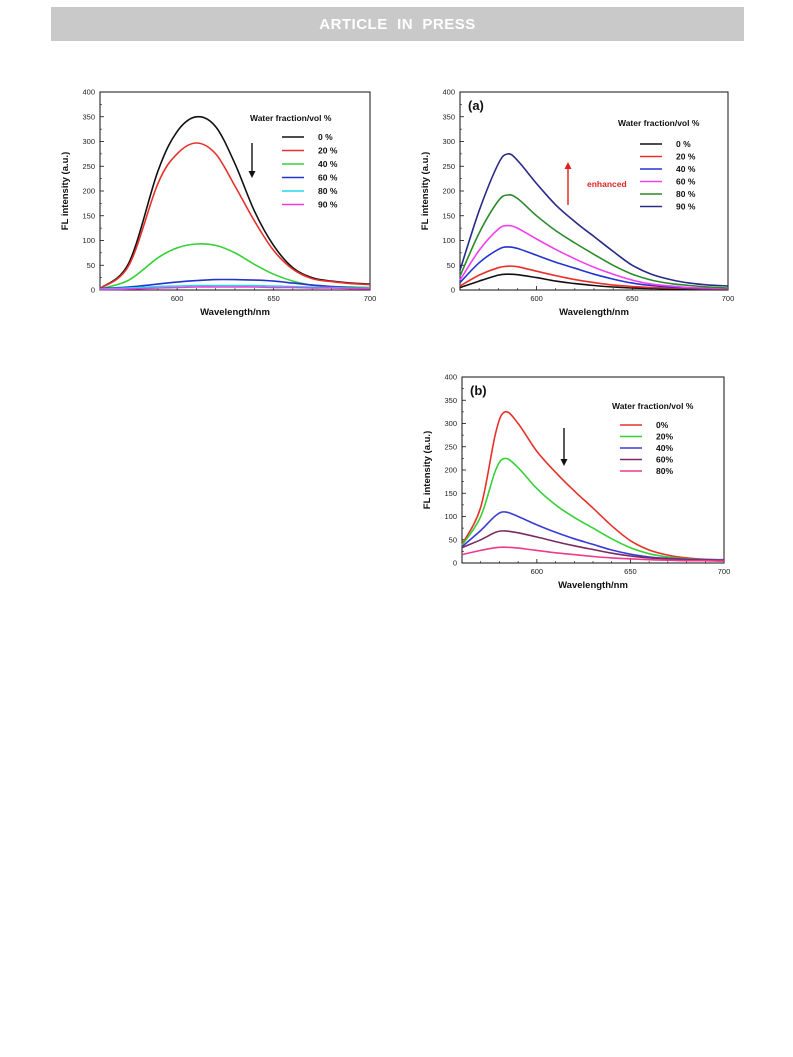 The image size is (793, 1057). I want to click on legend-entry: 40%, so click(664, 448).